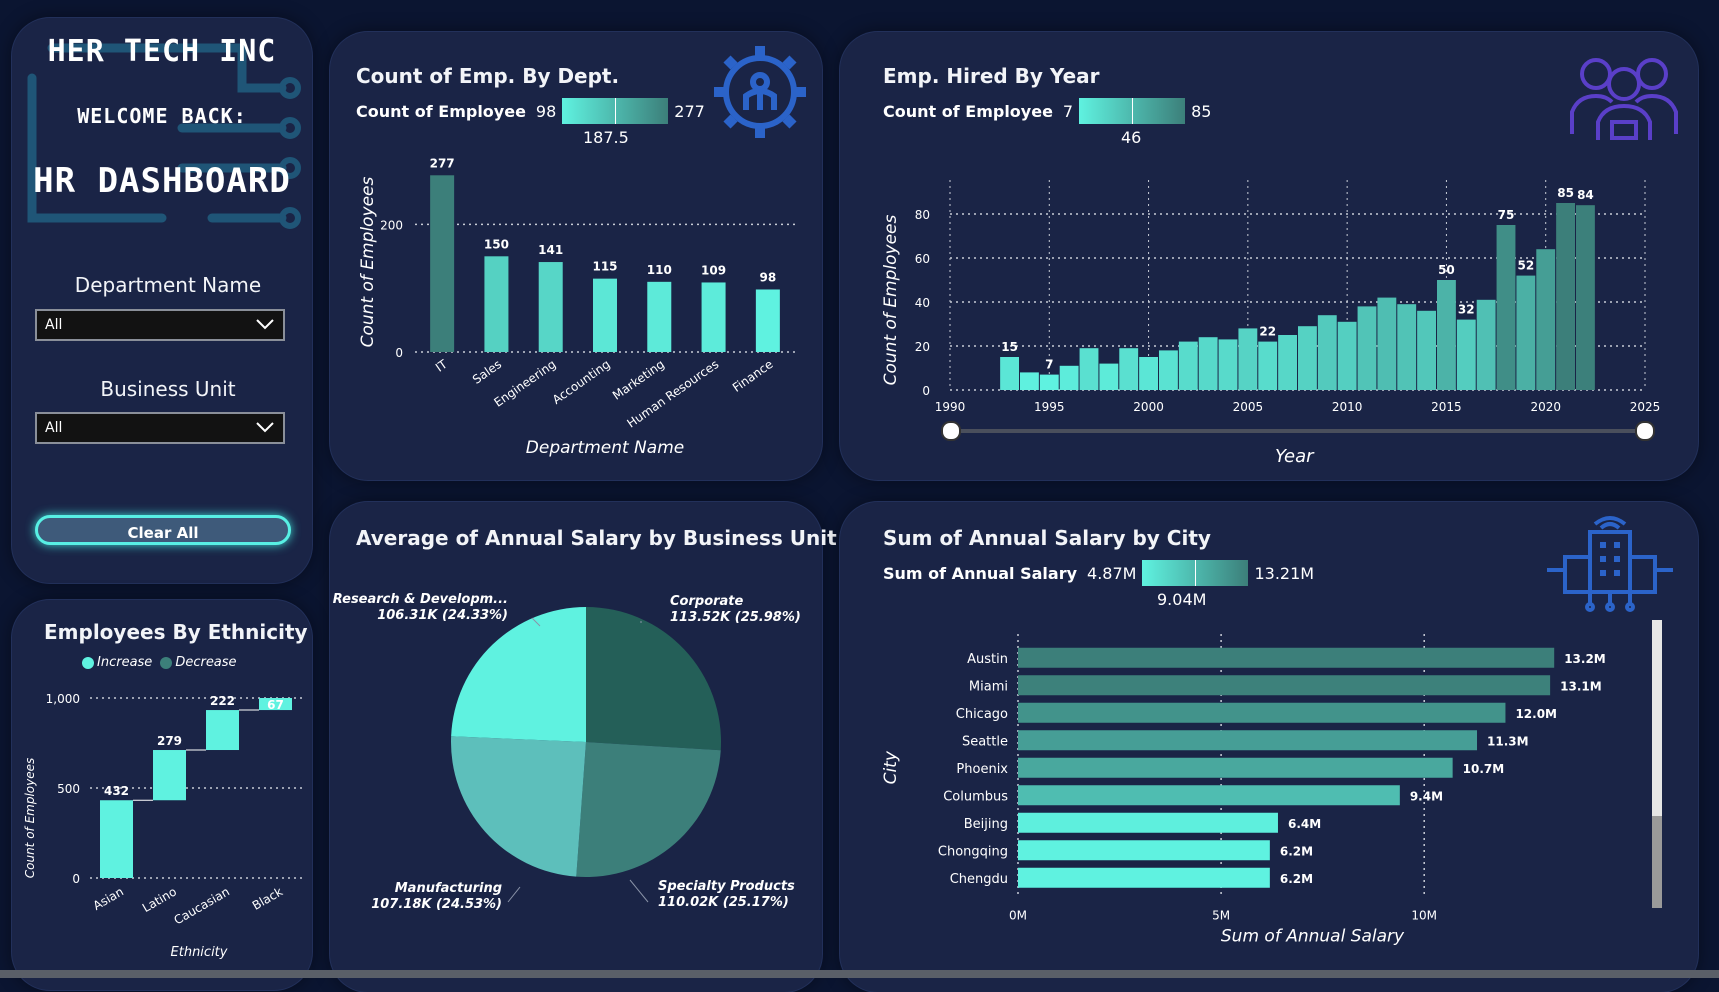 This screenshot has height=992, width=1719. I want to click on dept-x-tick-label: Human Resources, so click(672, 394).